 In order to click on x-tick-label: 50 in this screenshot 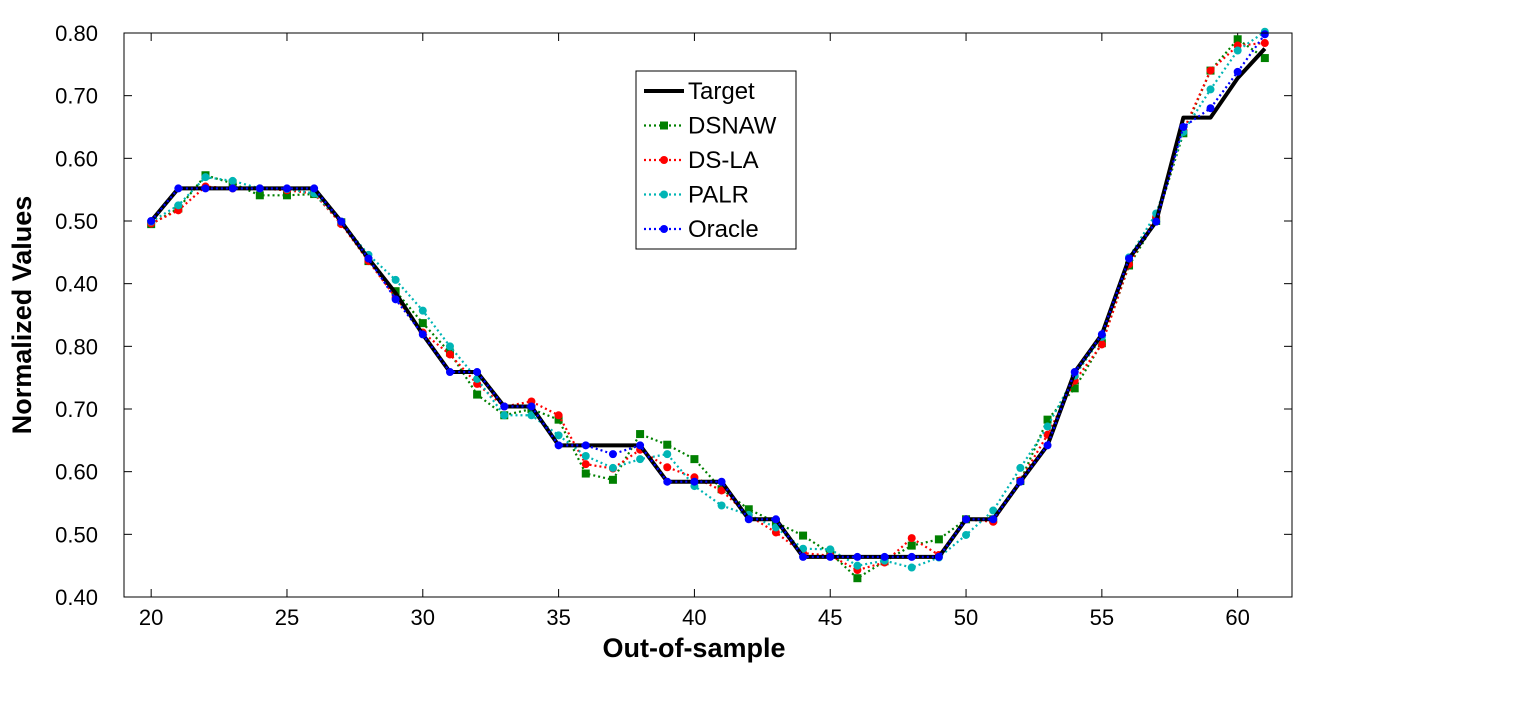, I will do `click(966, 617)`.